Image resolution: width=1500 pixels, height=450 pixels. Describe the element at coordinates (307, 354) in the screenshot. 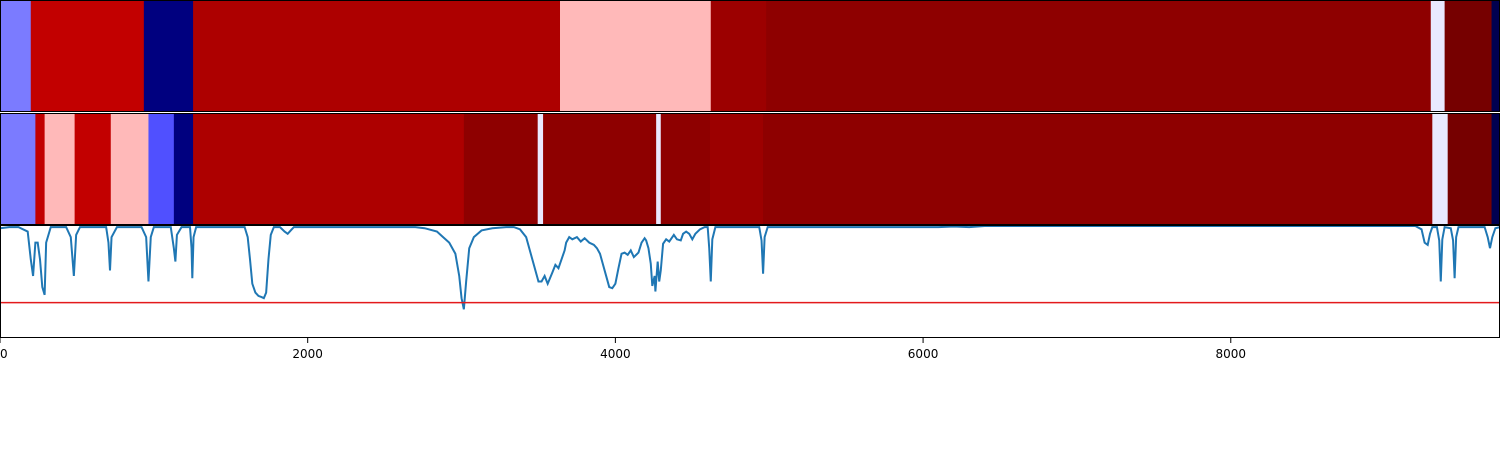

I see `x-tick-label-2: 2000` at that location.